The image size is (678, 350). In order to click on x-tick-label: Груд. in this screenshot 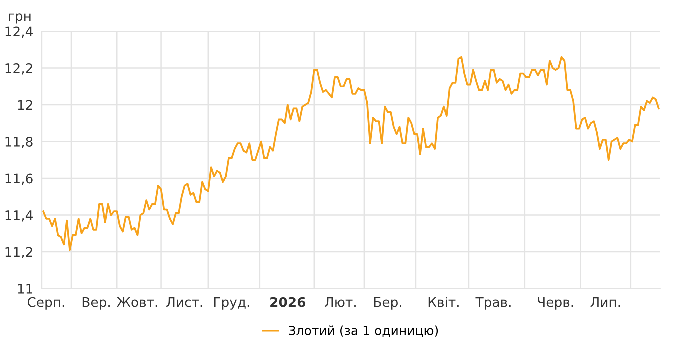, I will do `click(232, 303)`.